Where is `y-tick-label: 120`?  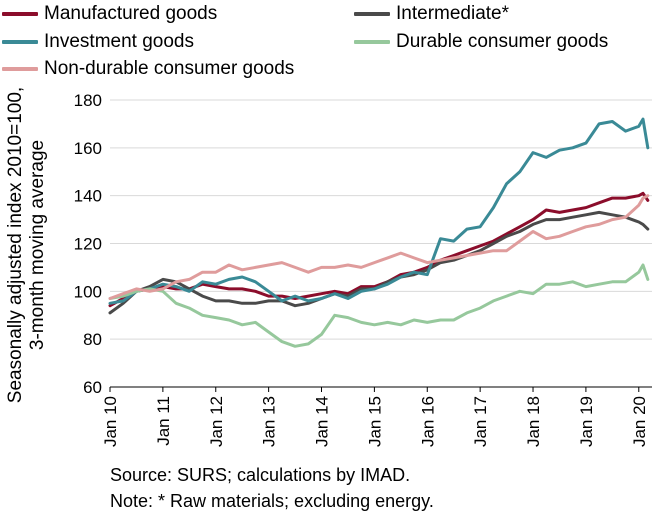
y-tick-label: 120 is located at coordinates (88, 244).